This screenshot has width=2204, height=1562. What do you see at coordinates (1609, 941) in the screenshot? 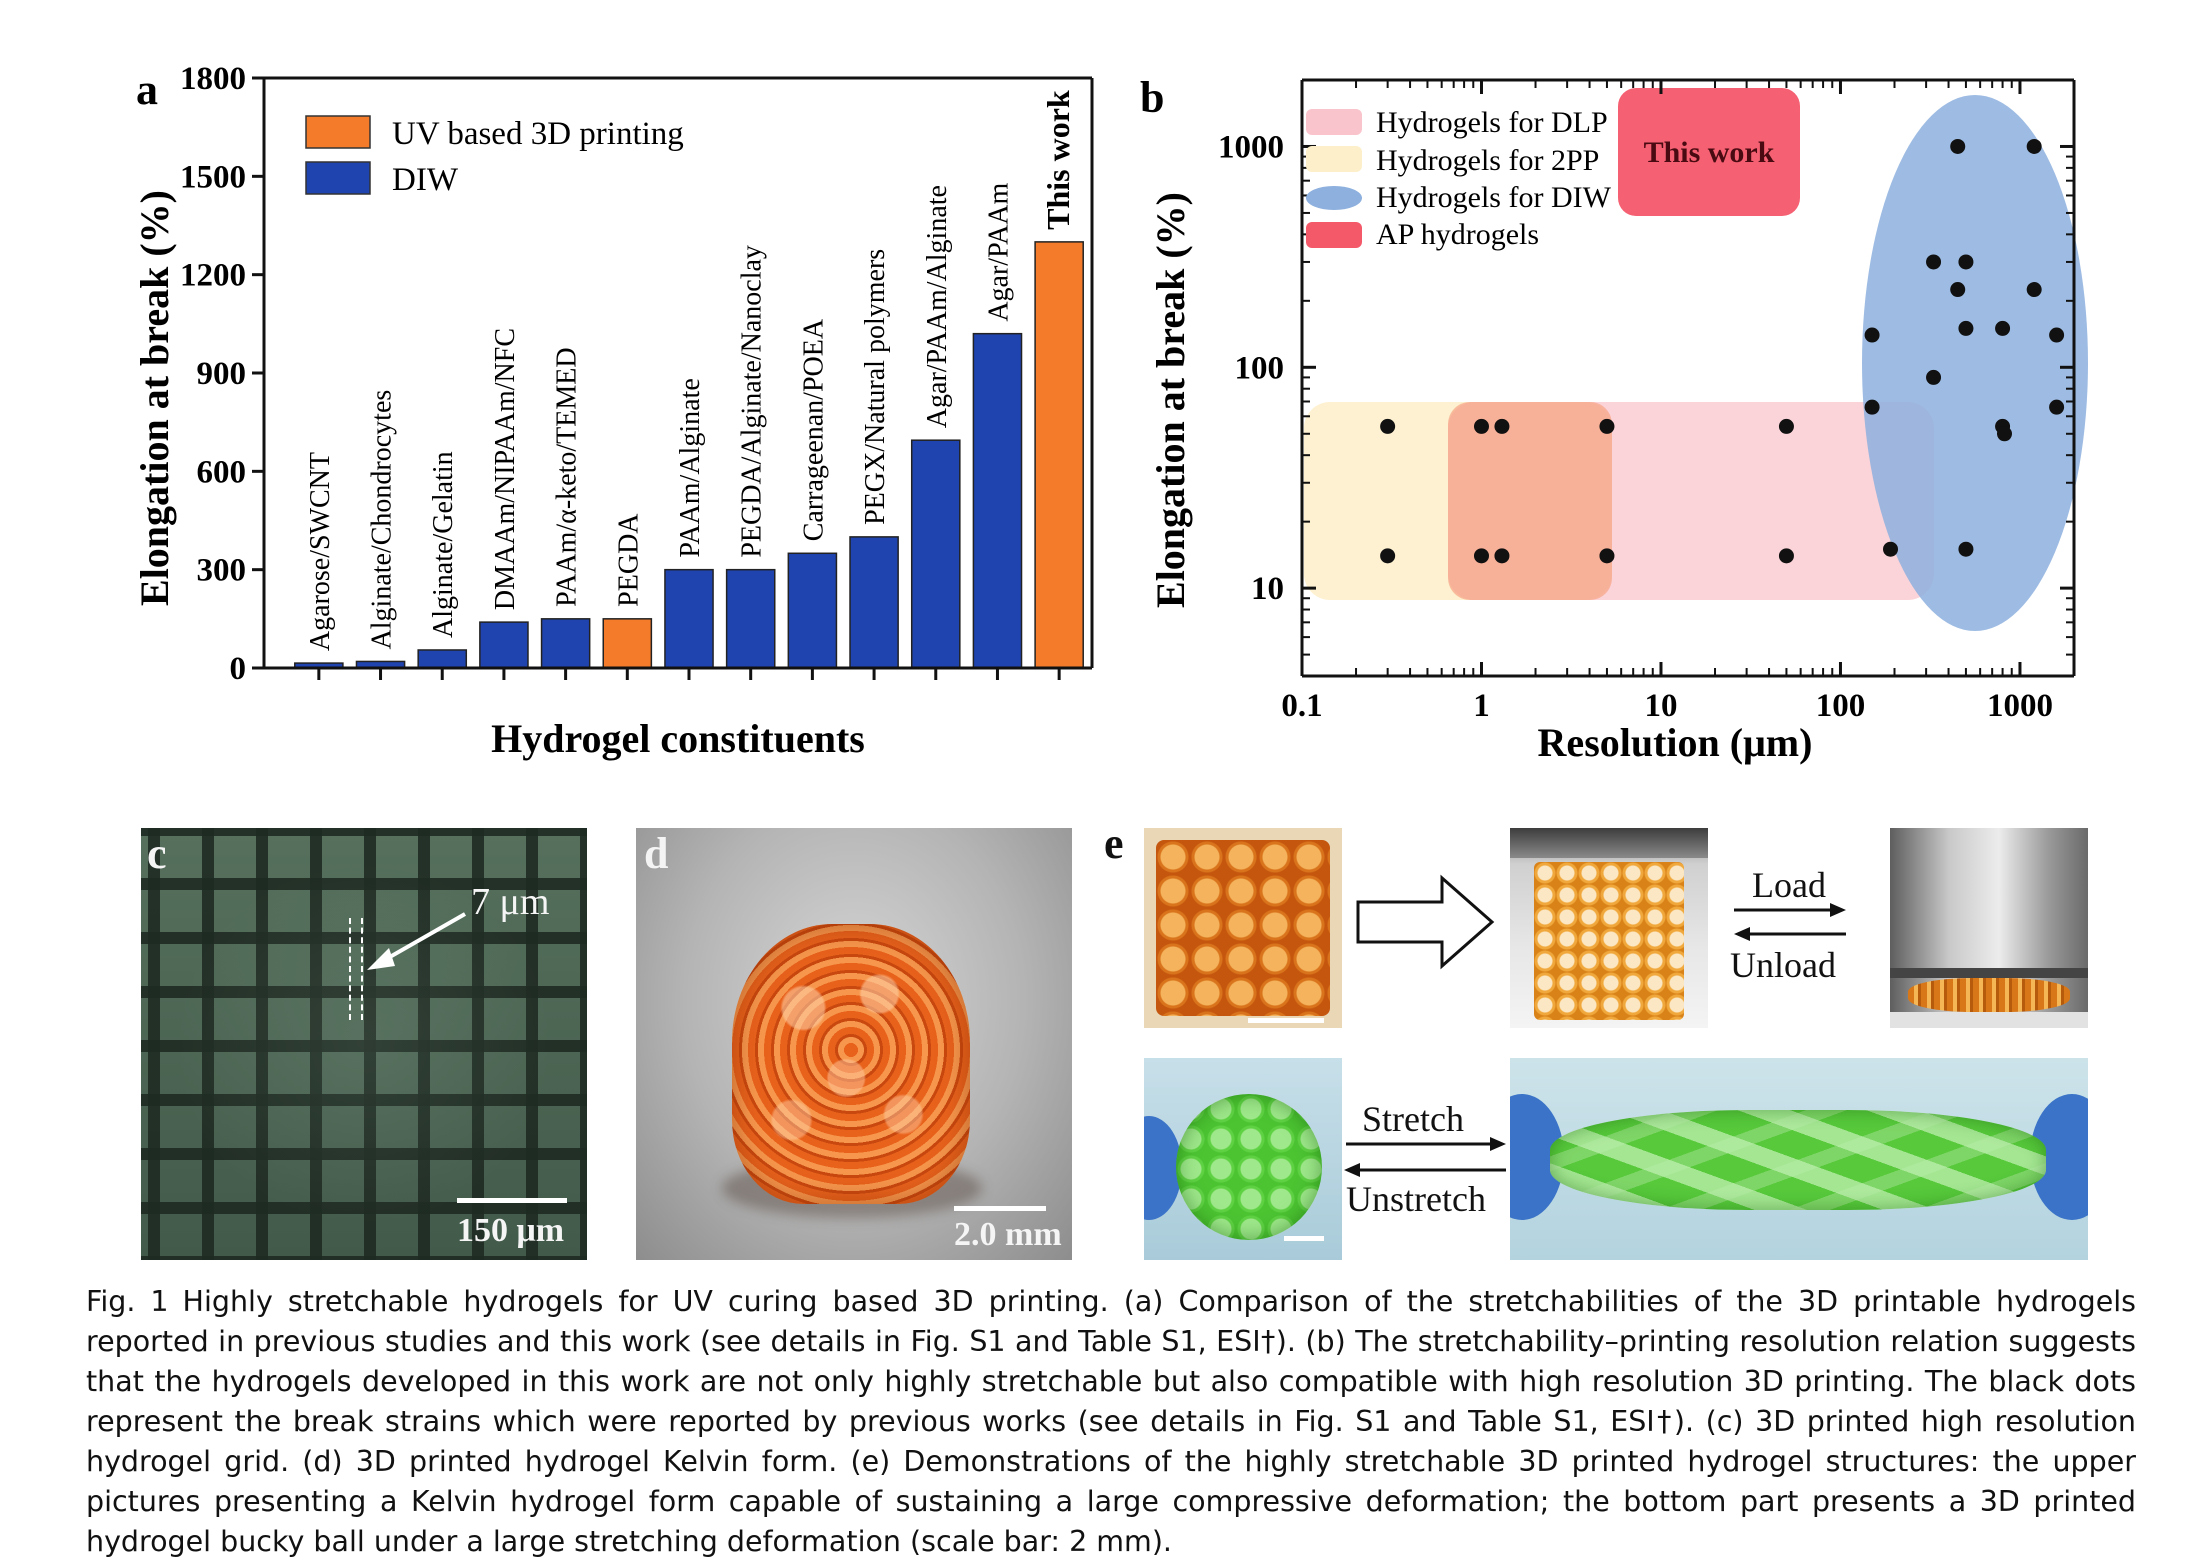
I see `kelvin-side` at bounding box center [1609, 941].